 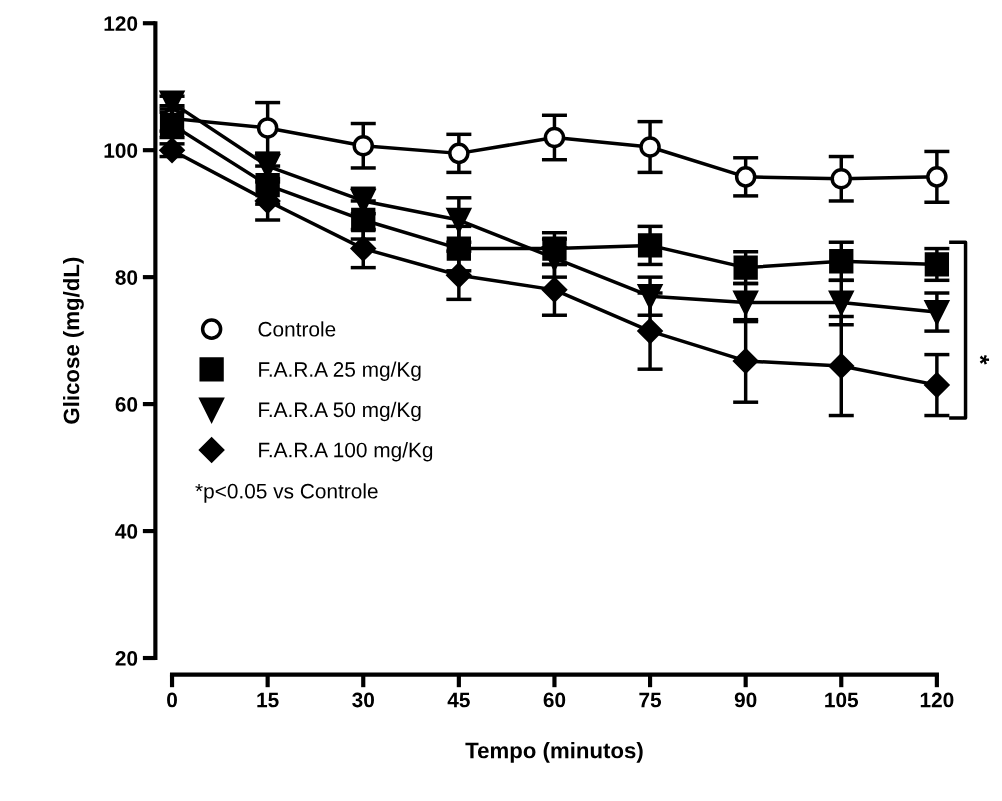 What do you see at coordinates (554, 700) in the screenshot?
I see `x-tick-label: 60` at bounding box center [554, 700].